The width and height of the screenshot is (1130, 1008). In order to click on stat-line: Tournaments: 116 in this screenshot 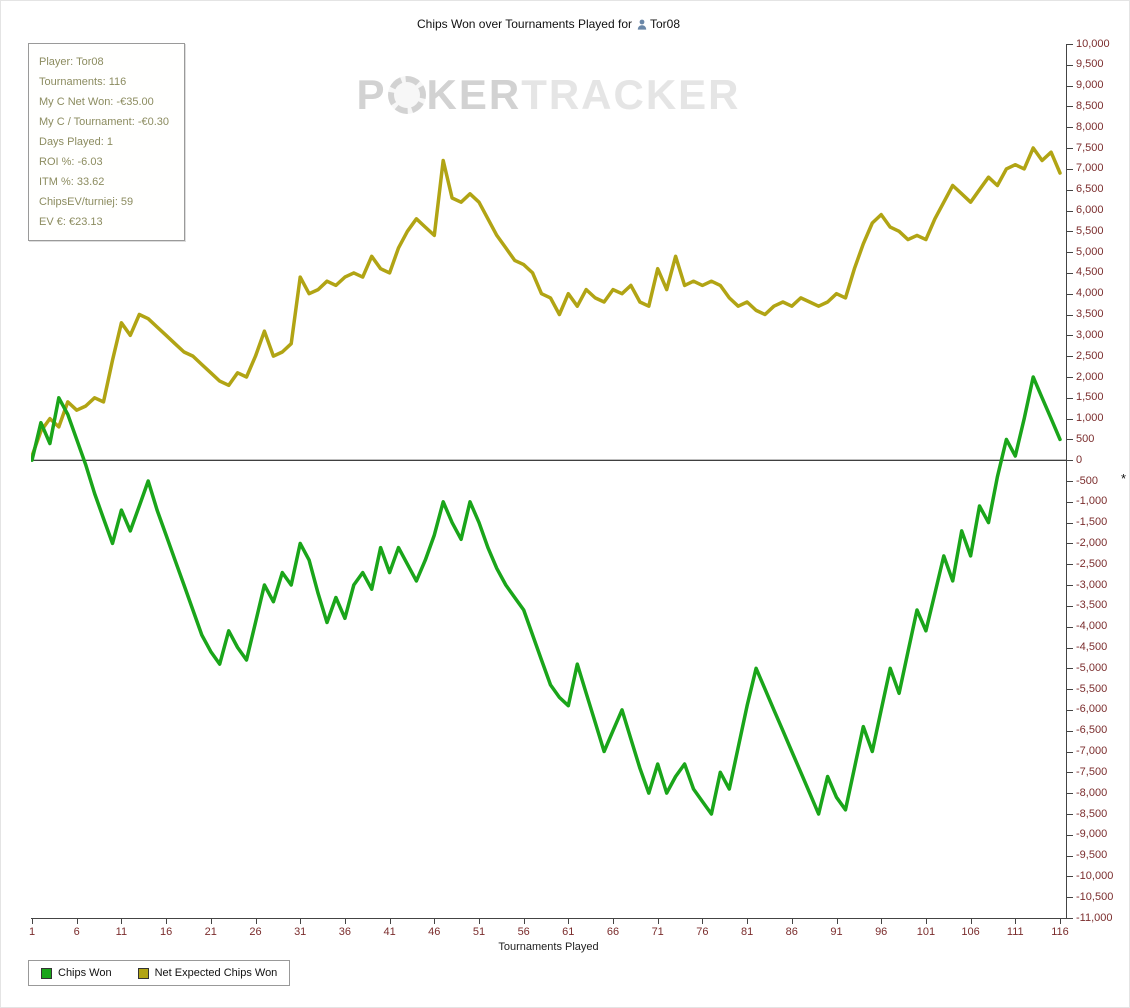, I will do `click(83, 82)`.